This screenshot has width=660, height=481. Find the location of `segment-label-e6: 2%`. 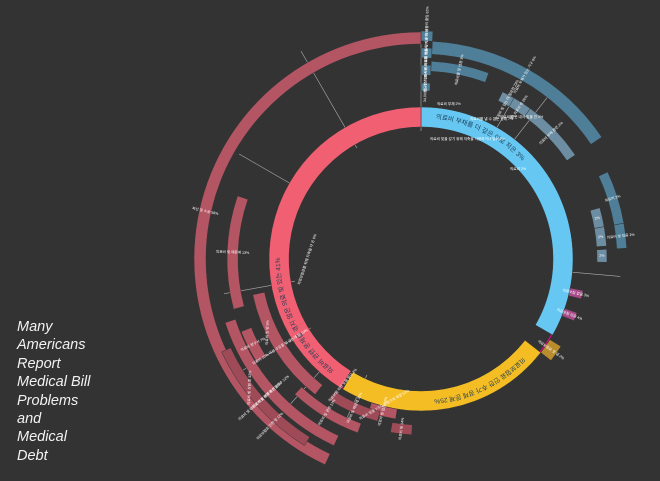

segment-label-e6: 2% is located at coordinates (602, 256).